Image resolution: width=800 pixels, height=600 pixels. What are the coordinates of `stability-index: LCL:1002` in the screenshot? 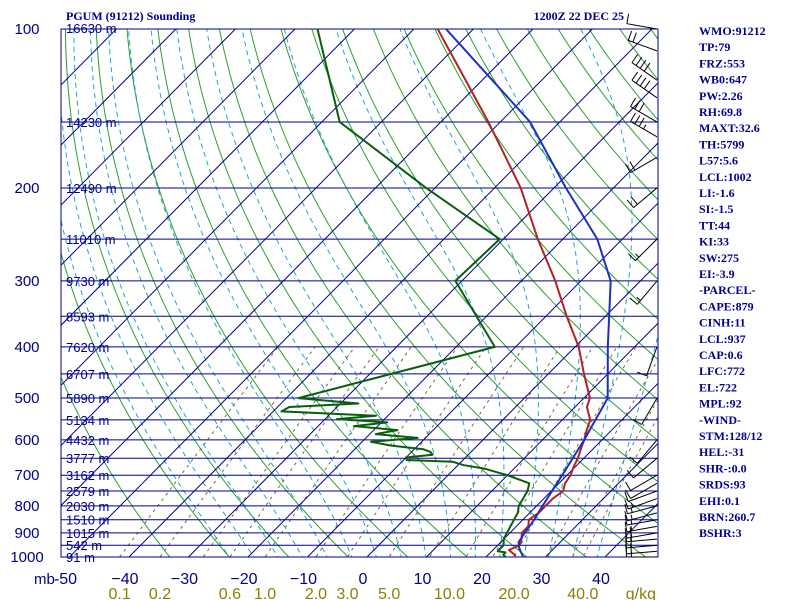 It's located at (725, 177).